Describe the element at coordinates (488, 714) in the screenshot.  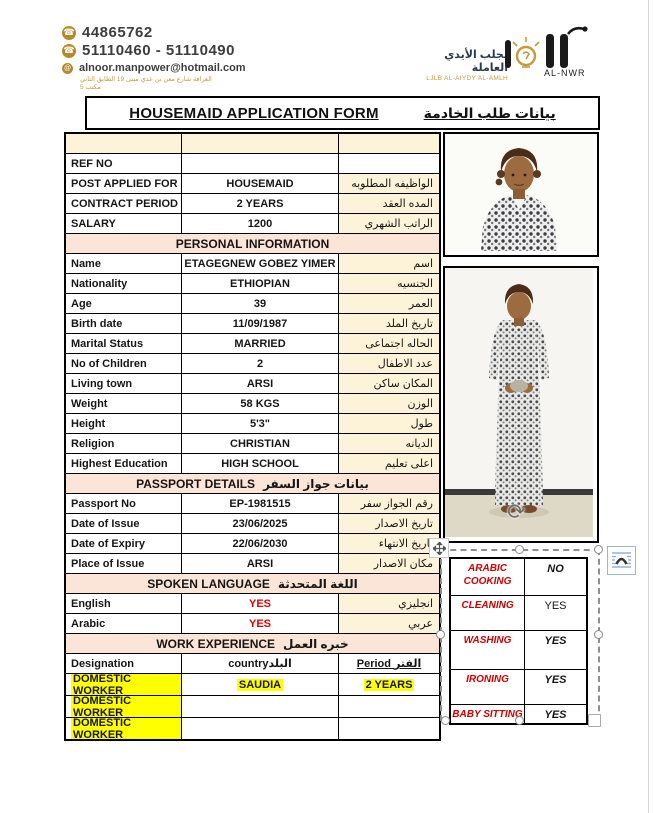
I see `skill-label: BABY SITTING` at that location.